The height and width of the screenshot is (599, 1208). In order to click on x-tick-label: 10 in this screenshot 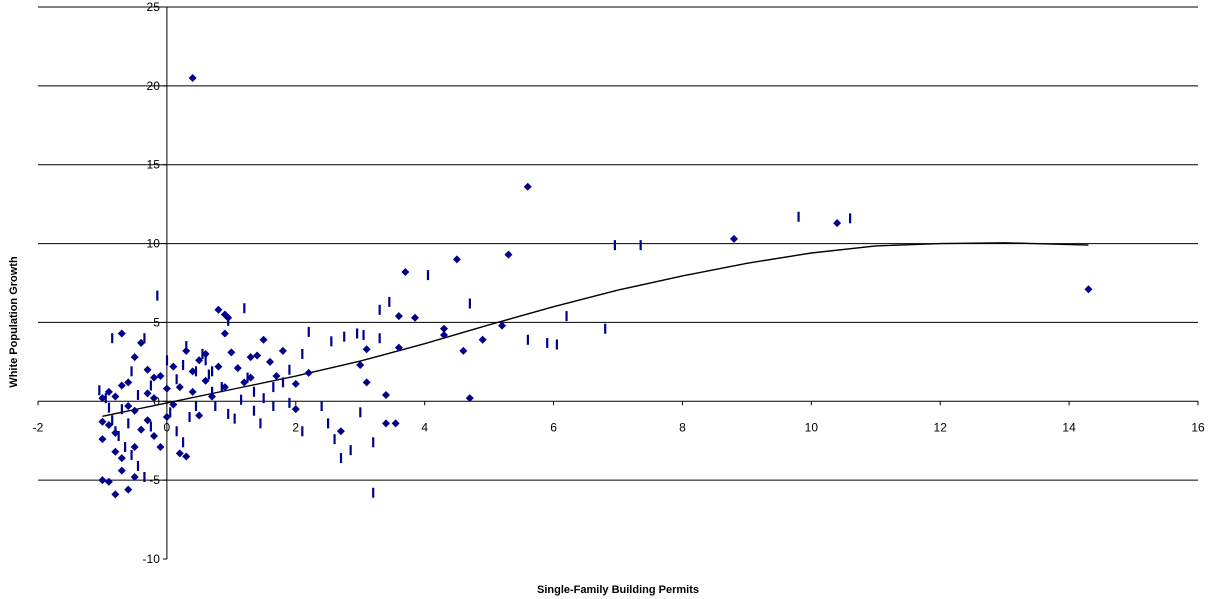, I will do `click(812, 427)`.